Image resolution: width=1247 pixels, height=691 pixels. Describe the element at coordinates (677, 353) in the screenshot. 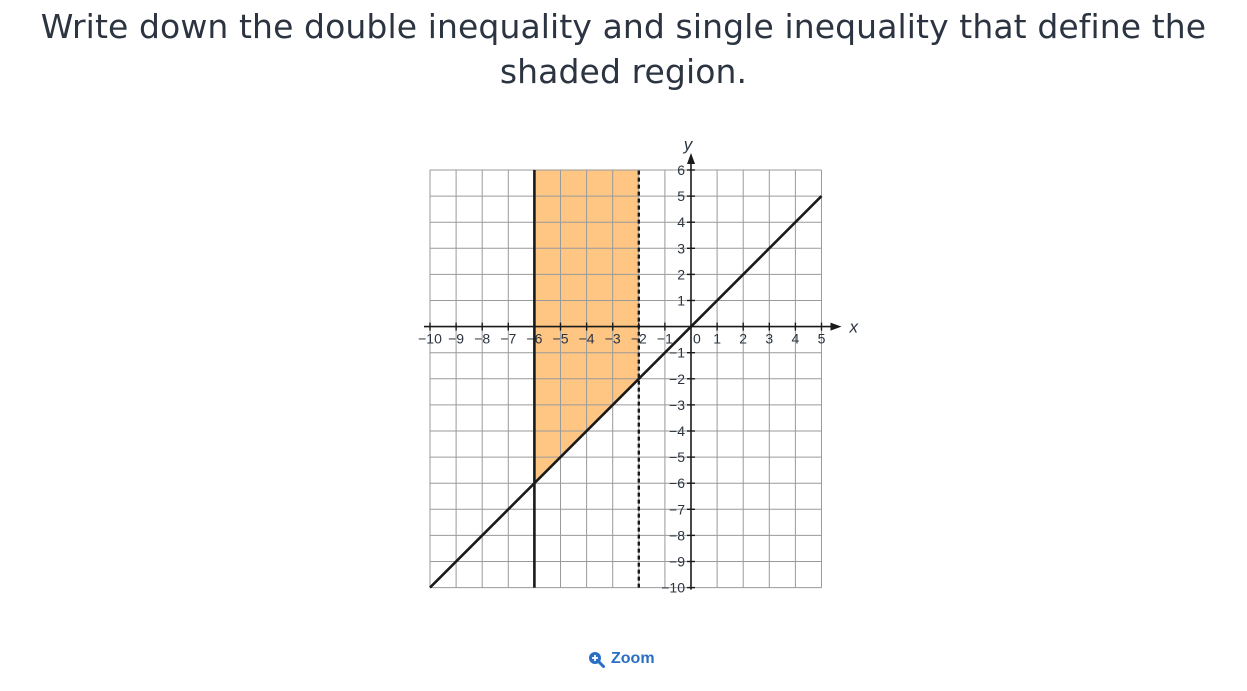

I see `y-tick-label: −1` at that location.